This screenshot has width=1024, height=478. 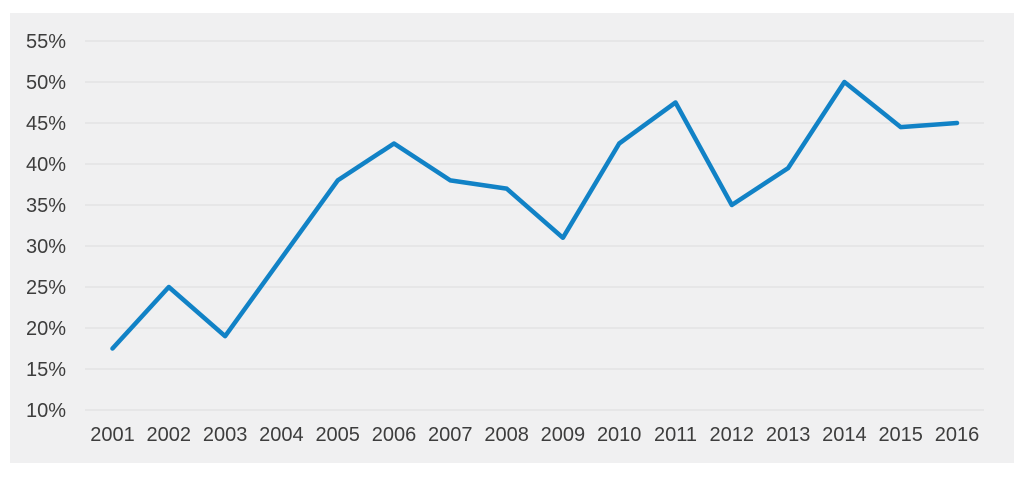 What do you see at coordinates (281, 435) in the screenshot?
I see `x-axis-tick-label: 2004` at bounding box center [281, 435].